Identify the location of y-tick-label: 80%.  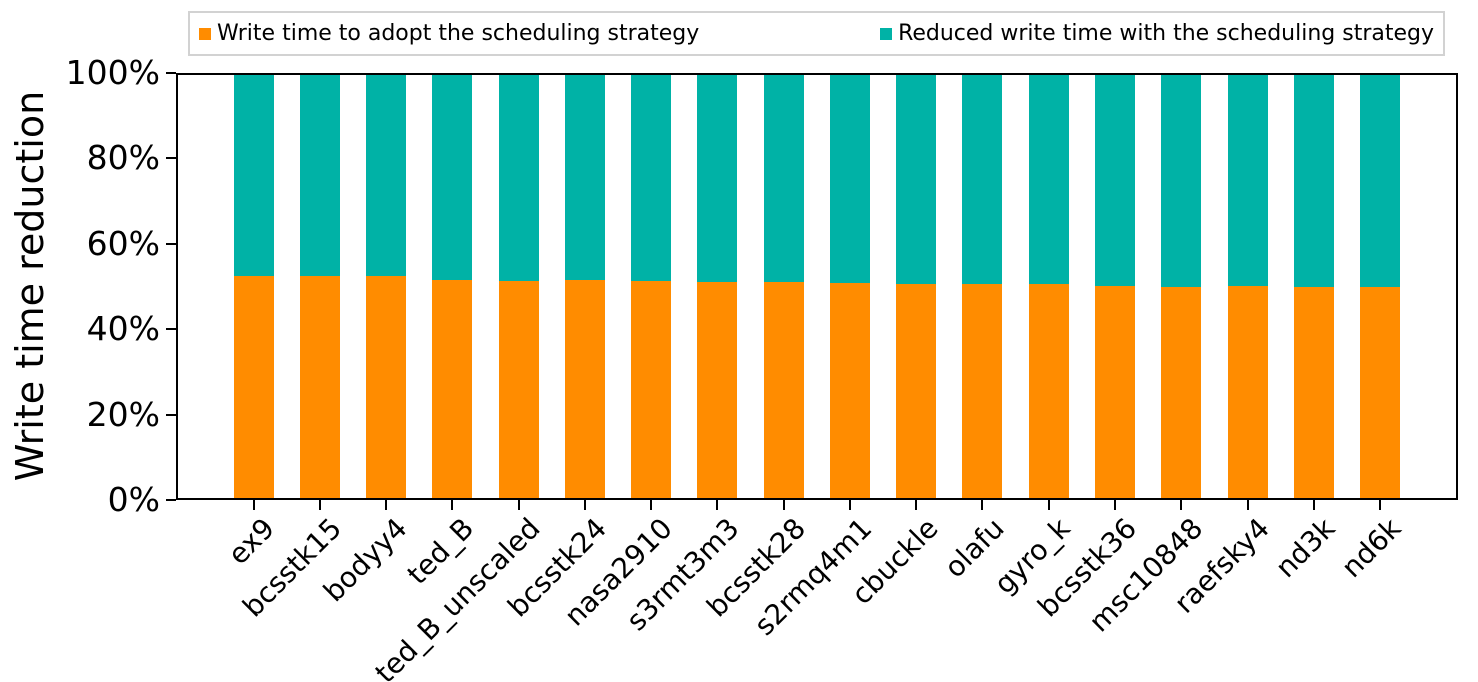
(123, 158).